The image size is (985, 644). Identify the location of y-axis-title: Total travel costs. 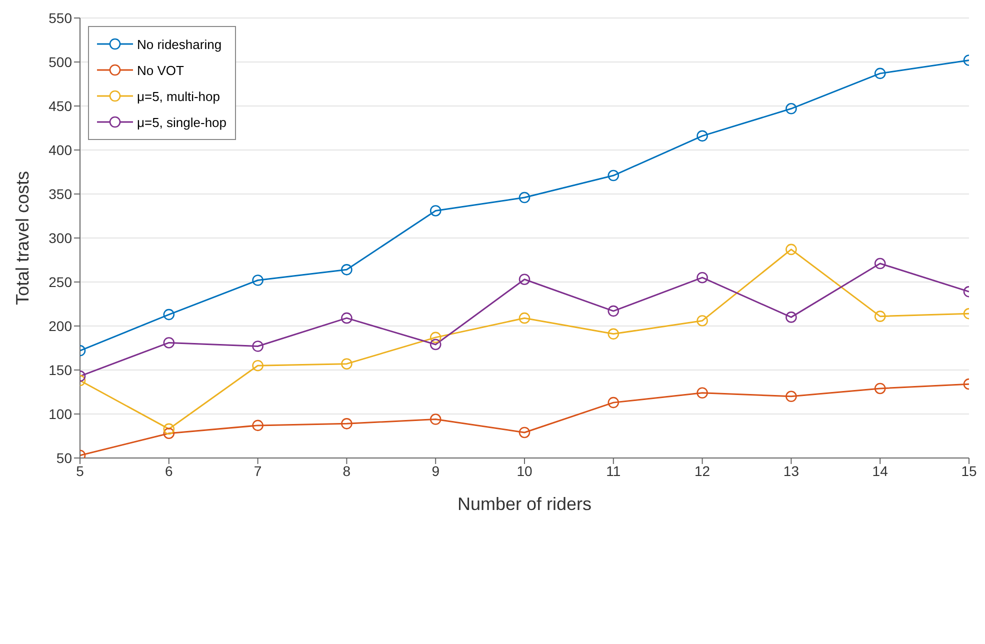
(22, 238).